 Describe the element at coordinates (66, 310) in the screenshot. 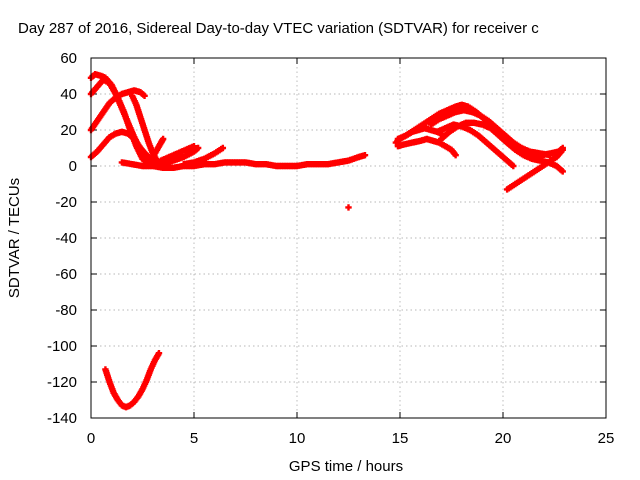

I see `y-tick-label: -80` at that location.